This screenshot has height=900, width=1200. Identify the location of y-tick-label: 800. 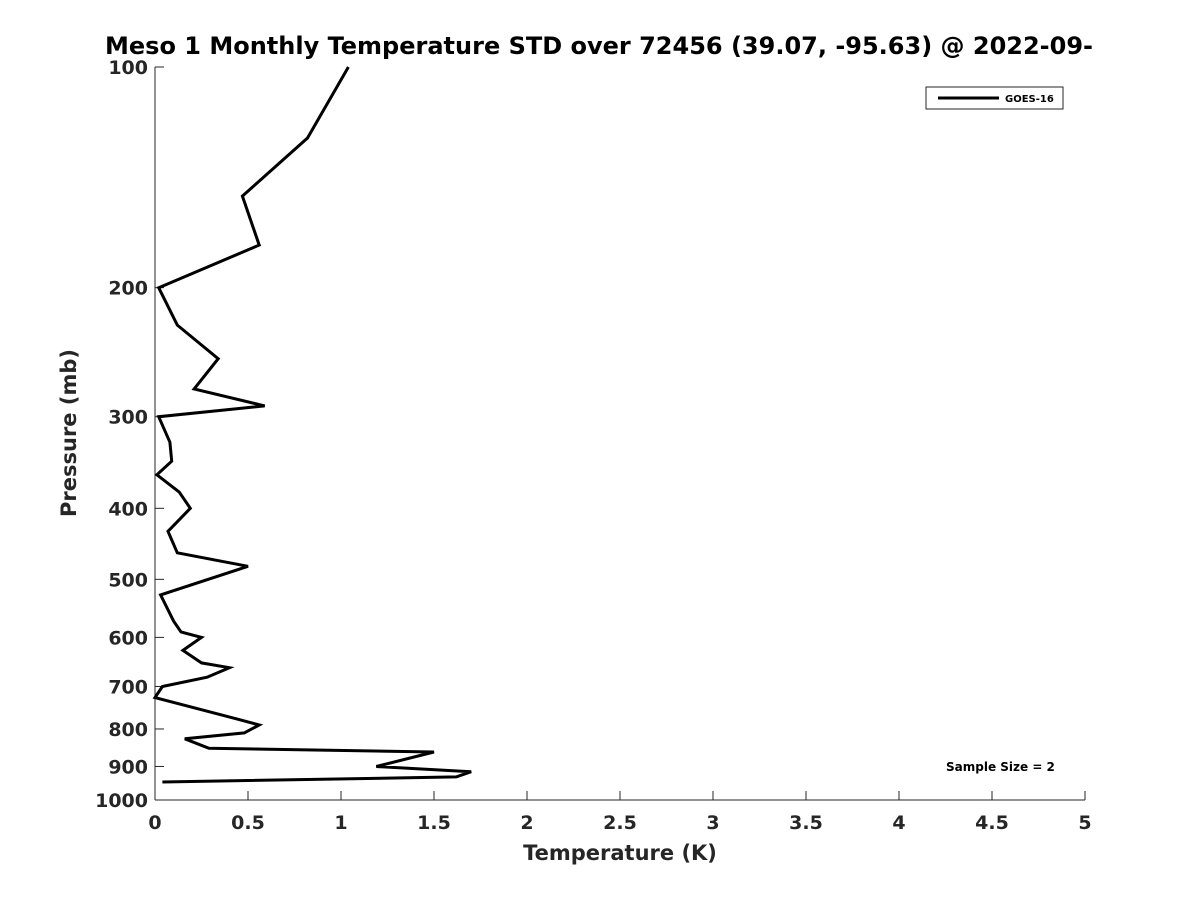
(128, 730).